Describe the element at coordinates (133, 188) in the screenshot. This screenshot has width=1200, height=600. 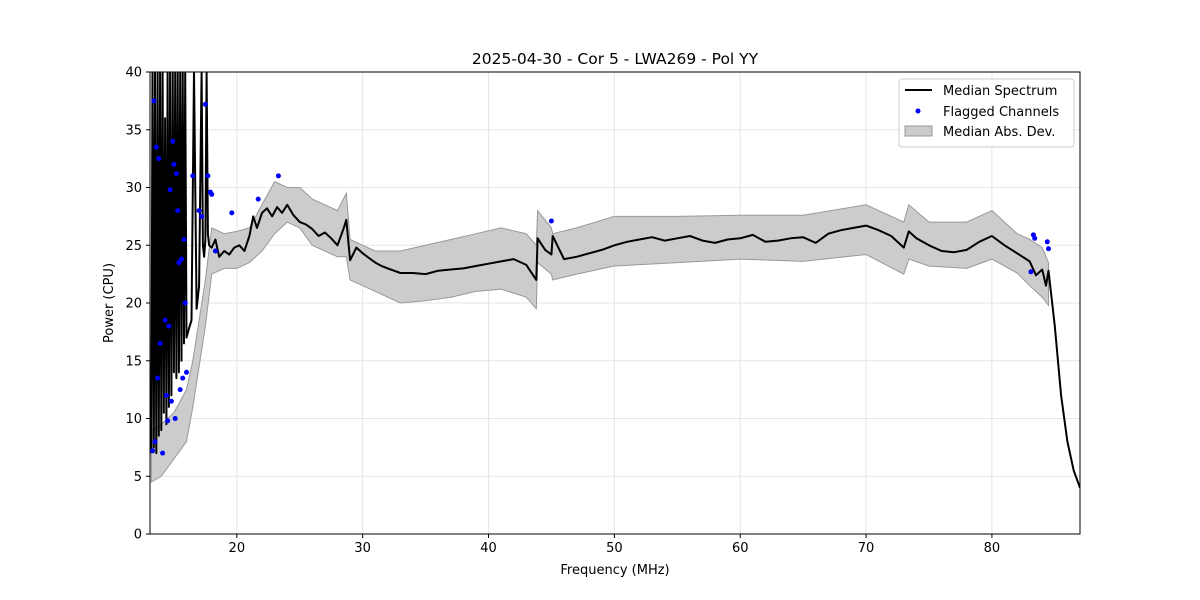
I see `y-tick-label: 30` at that location.